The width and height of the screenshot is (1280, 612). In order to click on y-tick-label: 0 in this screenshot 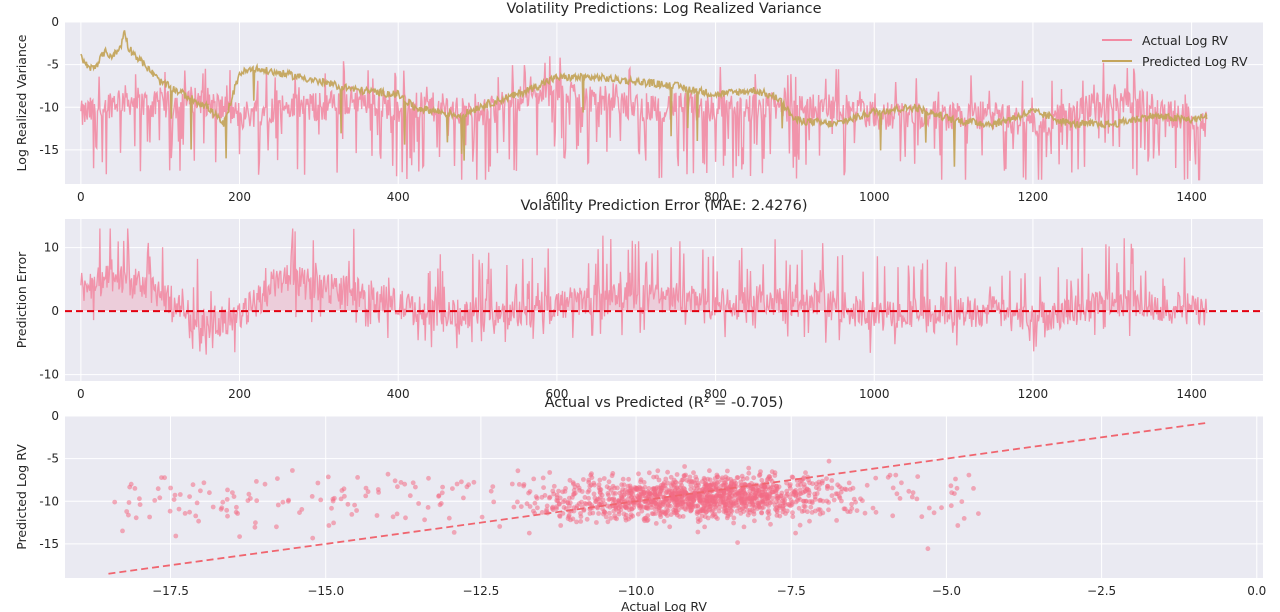, I will do `click(55, 416)`.